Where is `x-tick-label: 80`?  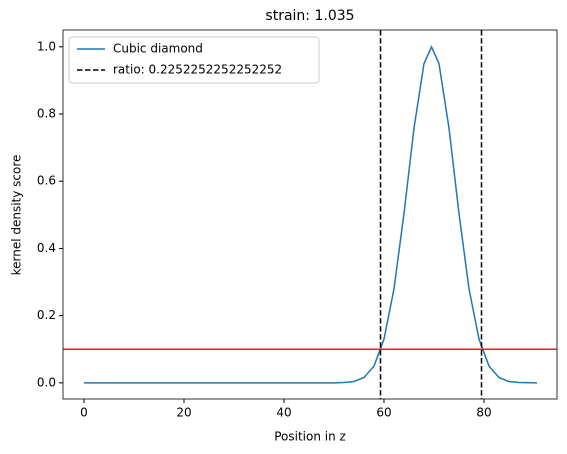 x-tick-label: 80 is located at coordinates (483, 413).